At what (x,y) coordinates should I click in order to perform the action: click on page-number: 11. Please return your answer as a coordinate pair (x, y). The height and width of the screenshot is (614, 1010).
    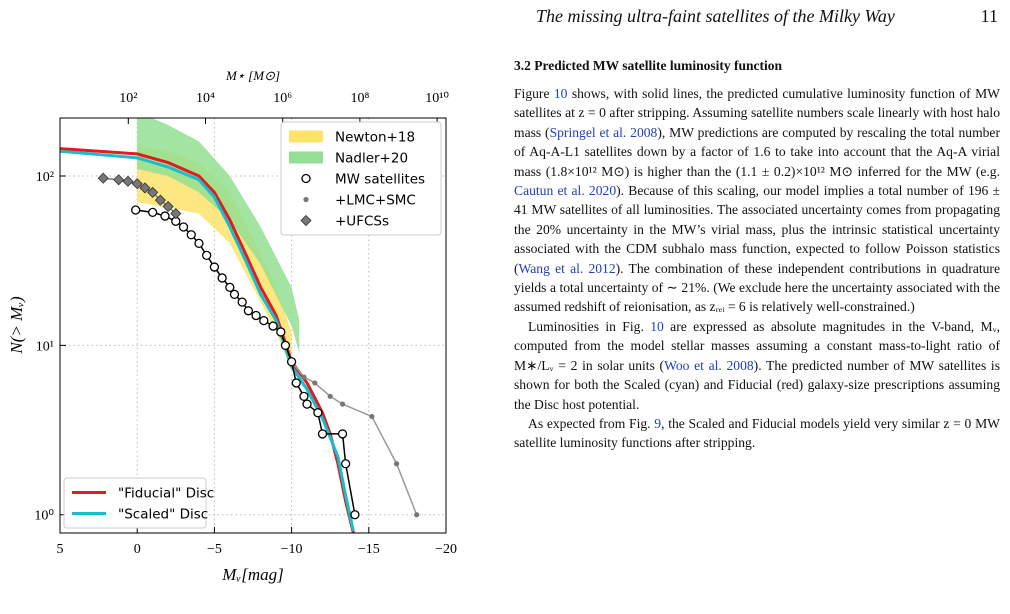
    Looking at the image, I should click on (989, 16).